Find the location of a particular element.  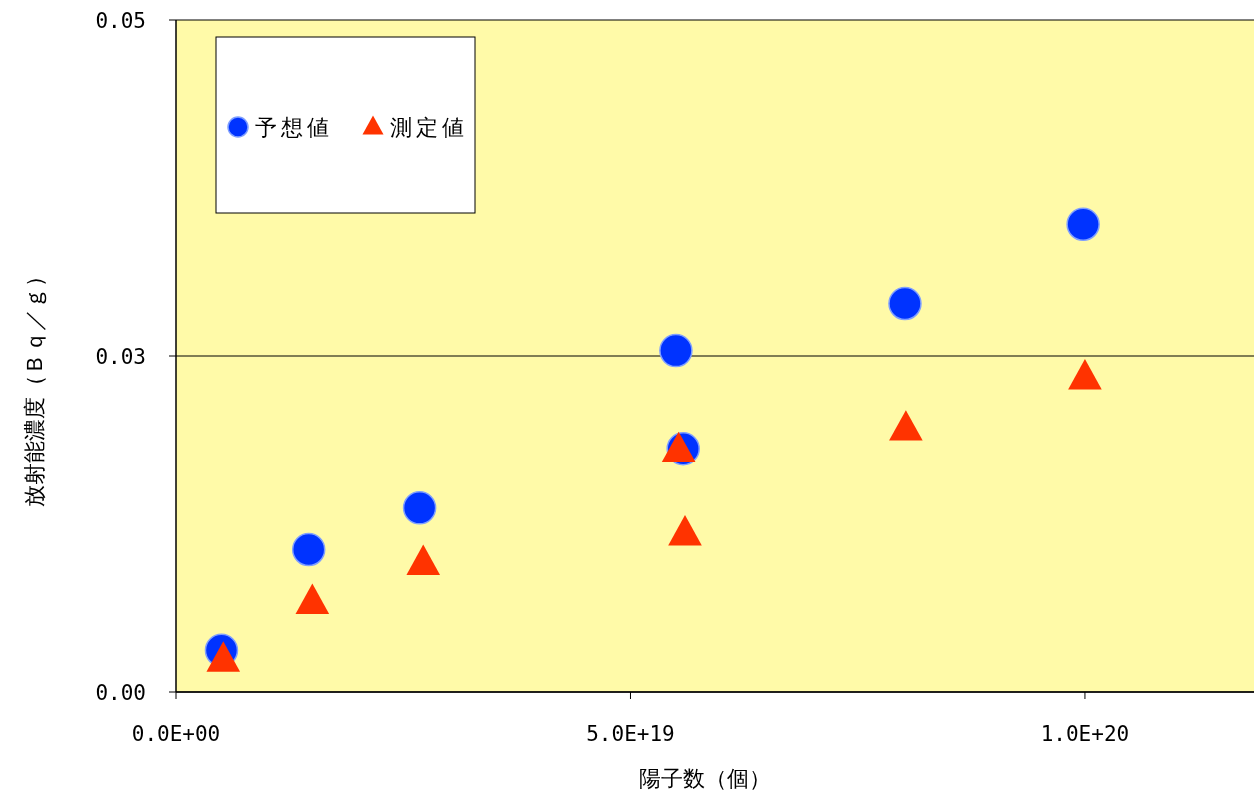

y-tick-label: 0.00 is located at coordinates (120, 693).